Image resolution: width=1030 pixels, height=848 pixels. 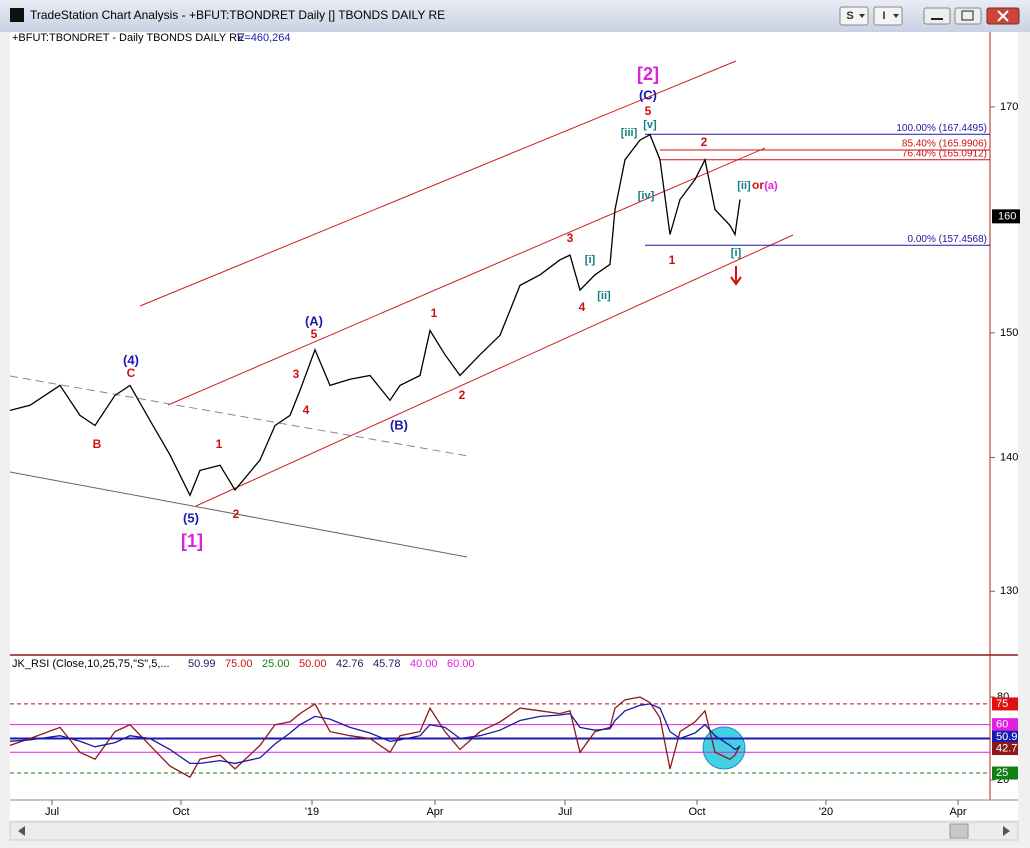 What do you see at coordinates (1006, 831) in the screenshot?
I see `scroll-right` at bounding box center [1006, 831].